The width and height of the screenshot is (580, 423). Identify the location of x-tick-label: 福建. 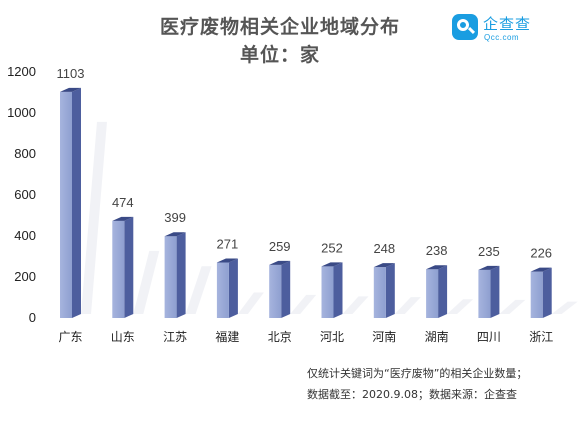
(227, 336).